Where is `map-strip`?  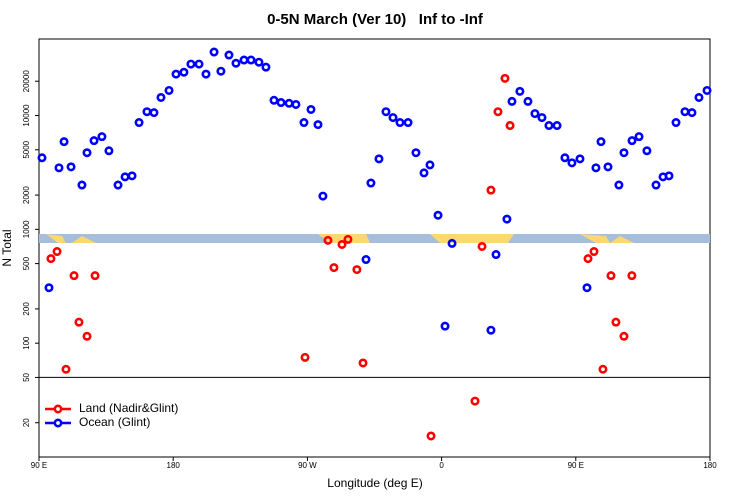 map-strip is located at coordinates (374, 238).